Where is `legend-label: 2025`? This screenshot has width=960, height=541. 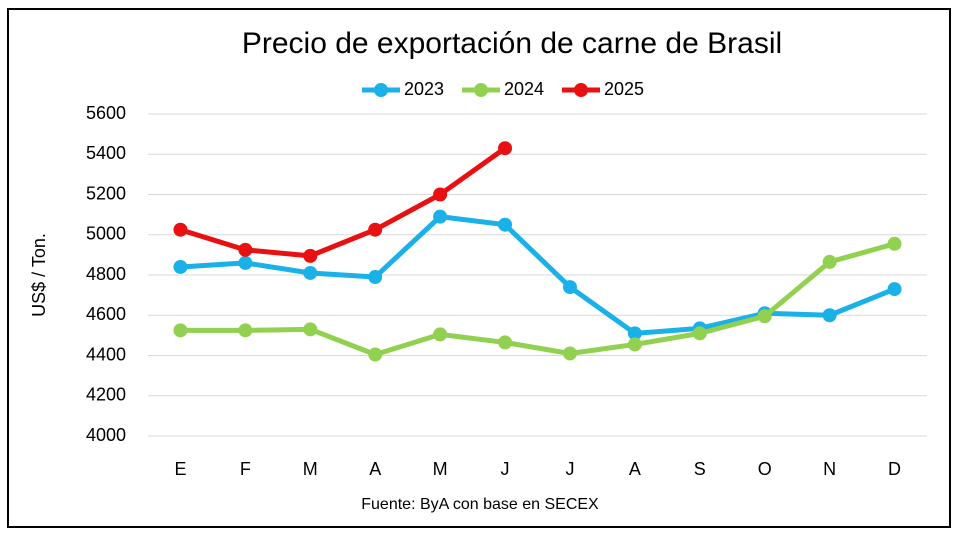
legend-label: 2025 is located at coordinates (624, 89).